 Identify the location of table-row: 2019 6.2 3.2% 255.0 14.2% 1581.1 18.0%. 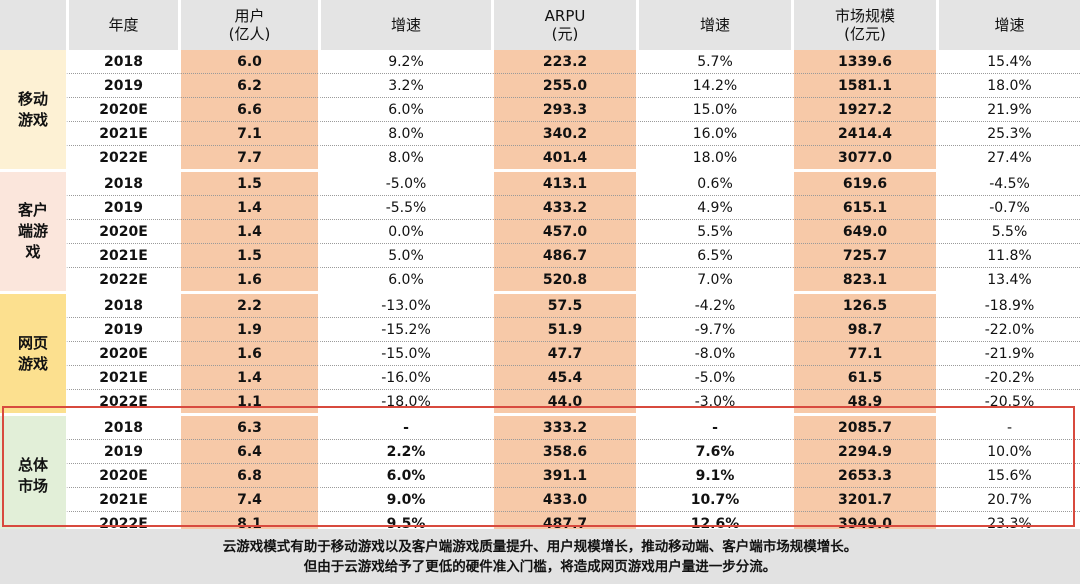
(540, 86).